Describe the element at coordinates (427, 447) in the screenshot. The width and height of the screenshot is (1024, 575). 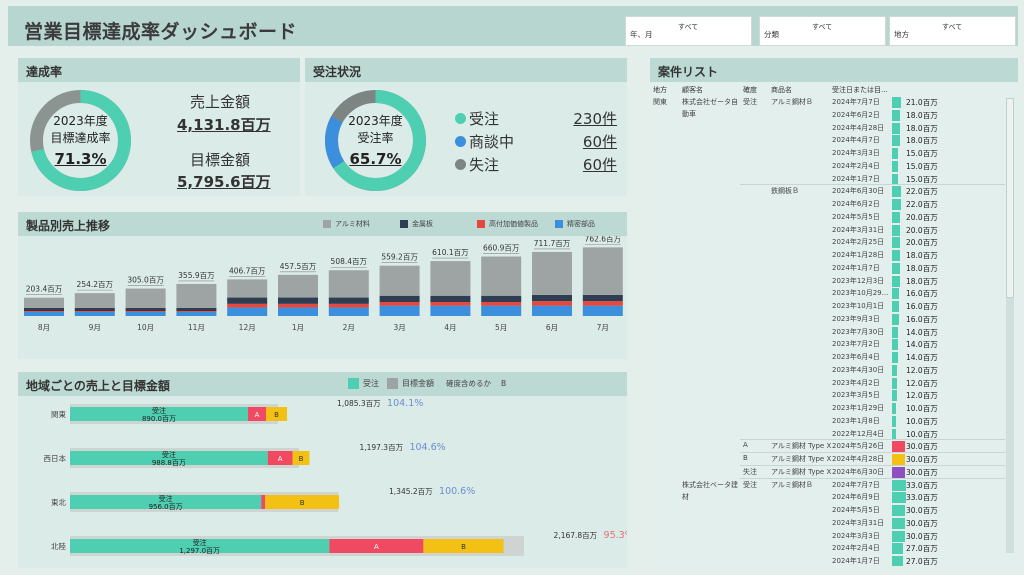
I see `rate-label: 104.6%` at that location.